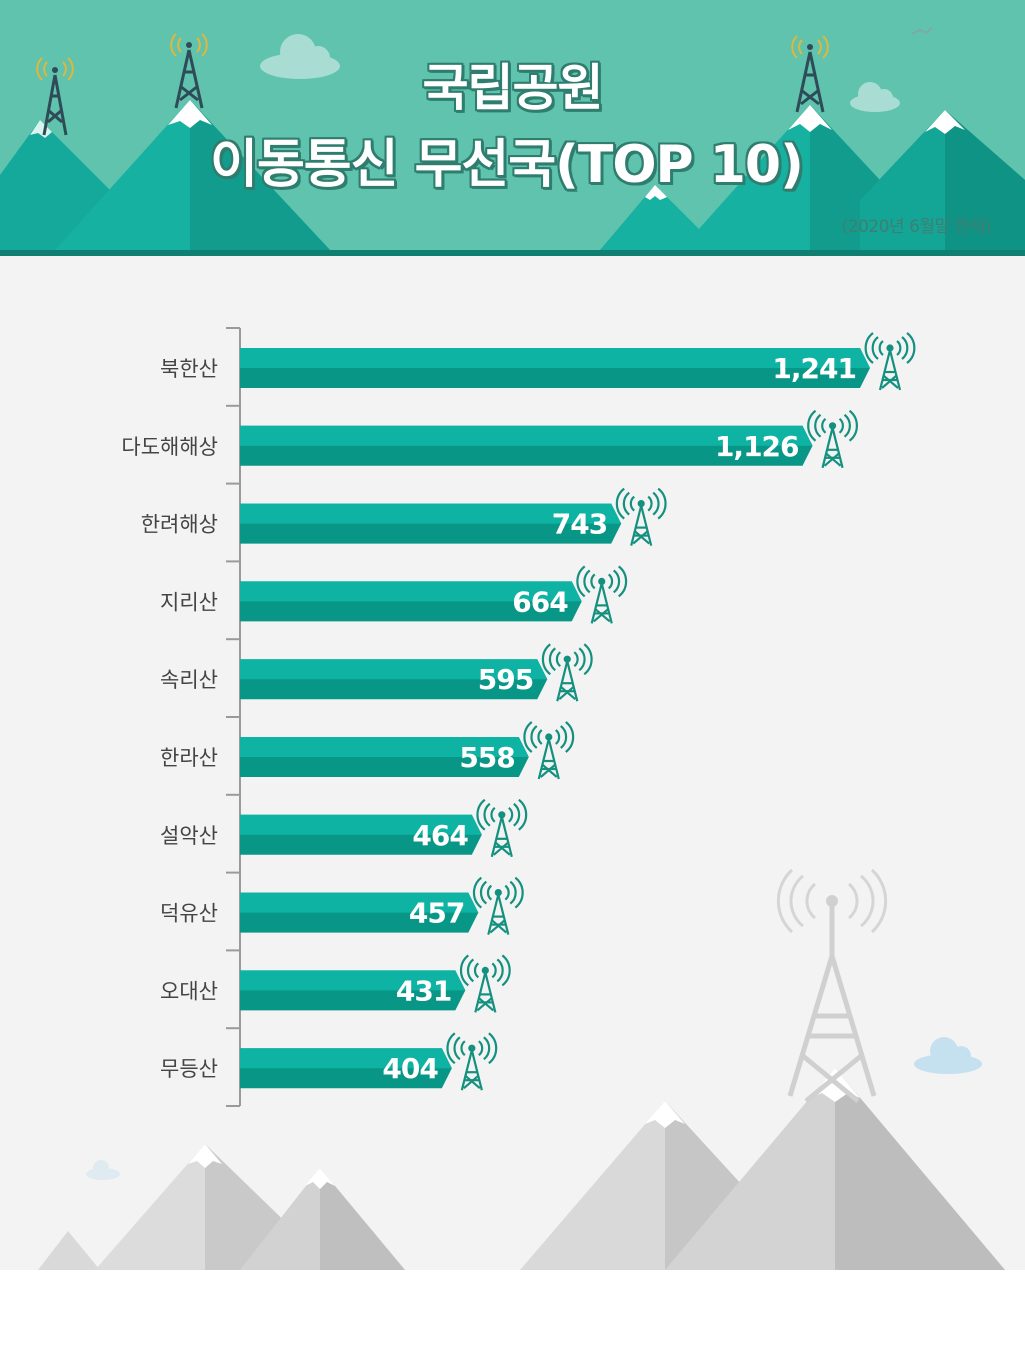 This screenshot has width=1025, height=1370. I want to click on bar-8: 덕유산 457, so click(342, 905).